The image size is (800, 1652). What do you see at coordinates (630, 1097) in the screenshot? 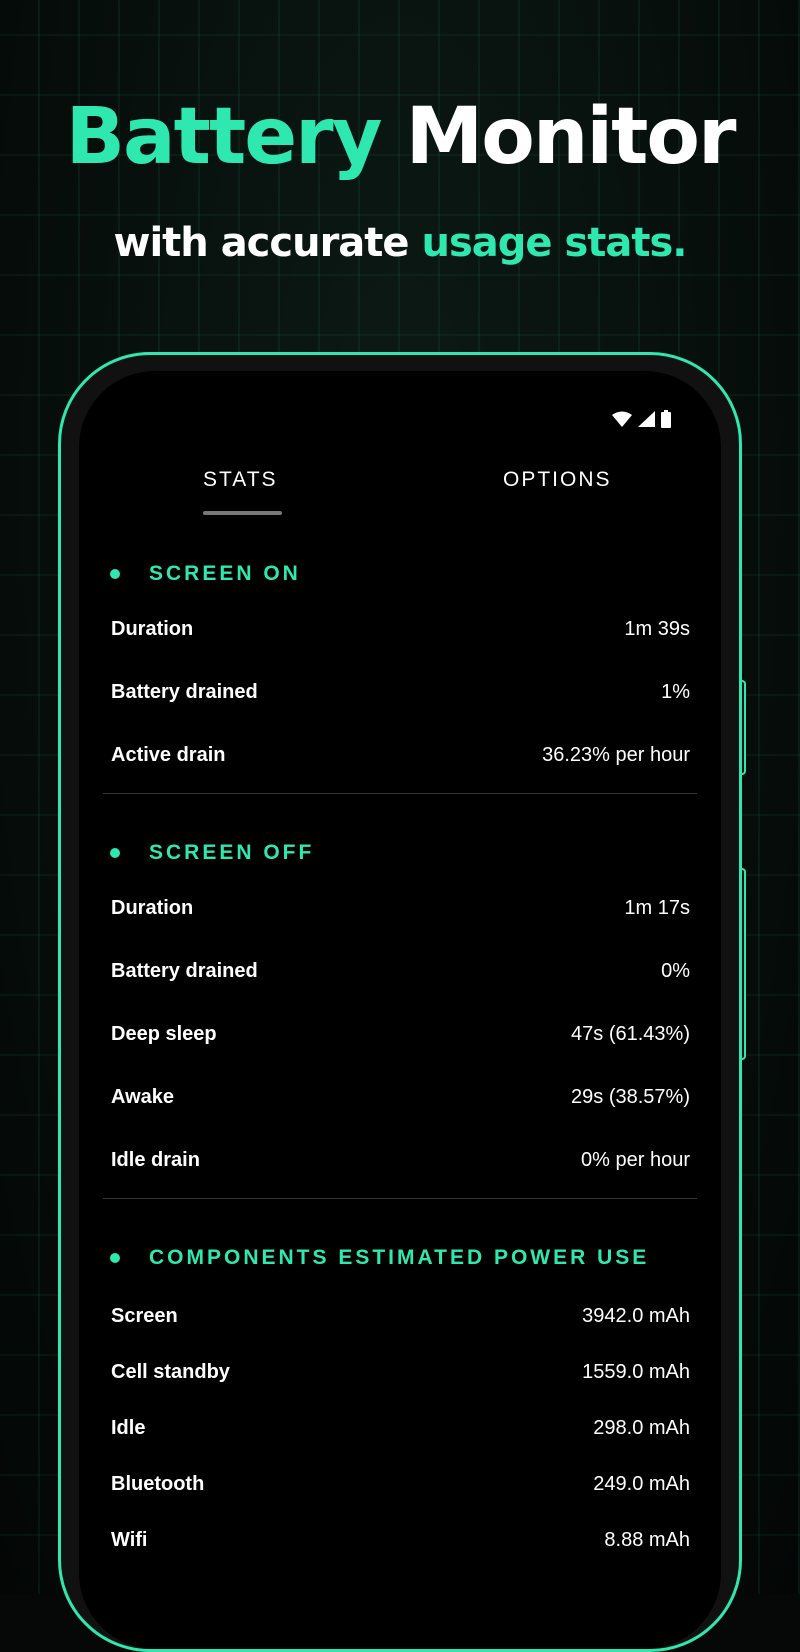
I see `stat-value: 29s (38.57%)` at bounding box center [630, 1097].